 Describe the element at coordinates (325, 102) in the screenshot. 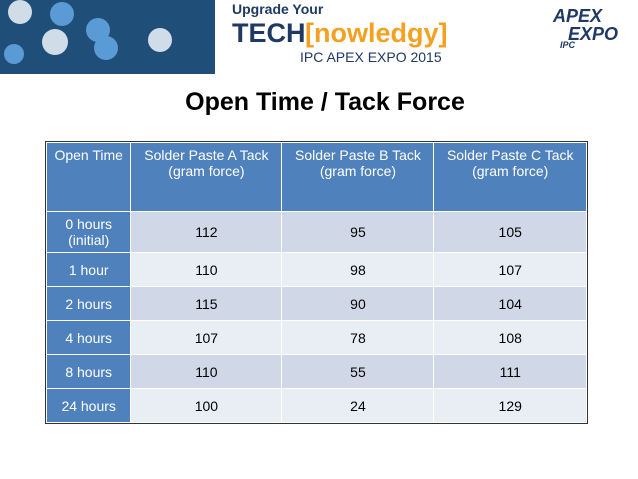

I see `slide-title: Open Time / Tack Force` at that location.